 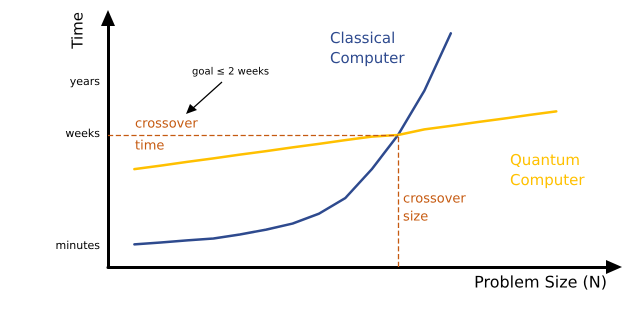 I want to click on y-axis-title: Time, so click(x=77, y=31).